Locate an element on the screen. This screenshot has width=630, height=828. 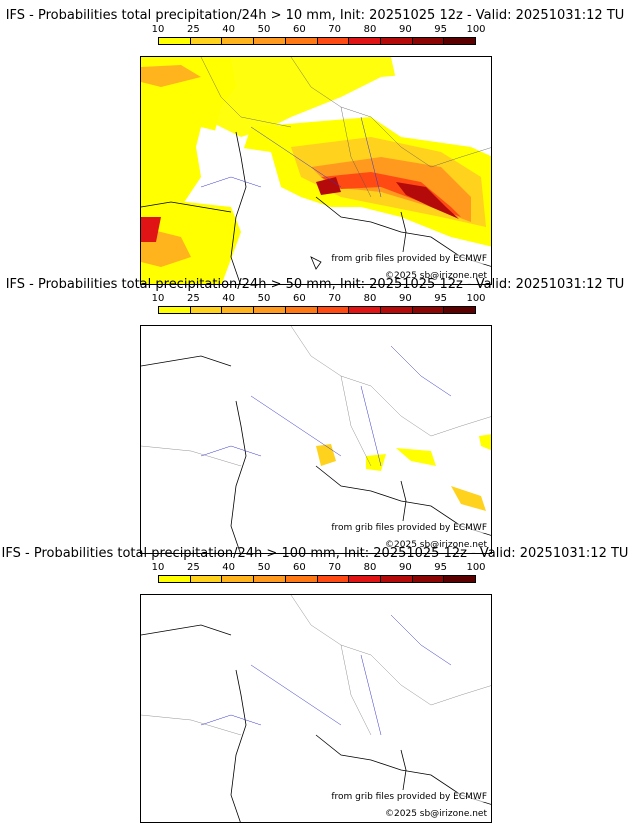
coastlines is located at coordinates (316, 723).